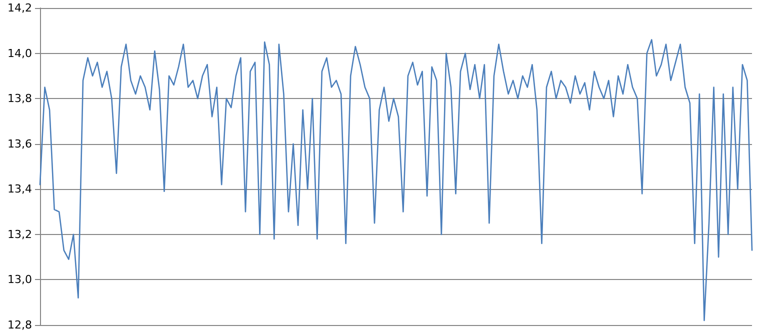 Image resolution: width=758 pixels, height=333 pixels. I want to click on y-tick-label: 14,2, so click(20, 8).